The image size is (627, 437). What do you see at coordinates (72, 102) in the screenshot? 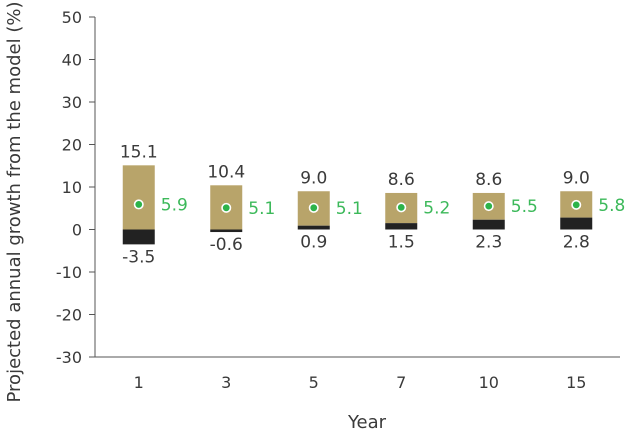
I see `y-tick-label: 30` at bounding box center [72, 102].